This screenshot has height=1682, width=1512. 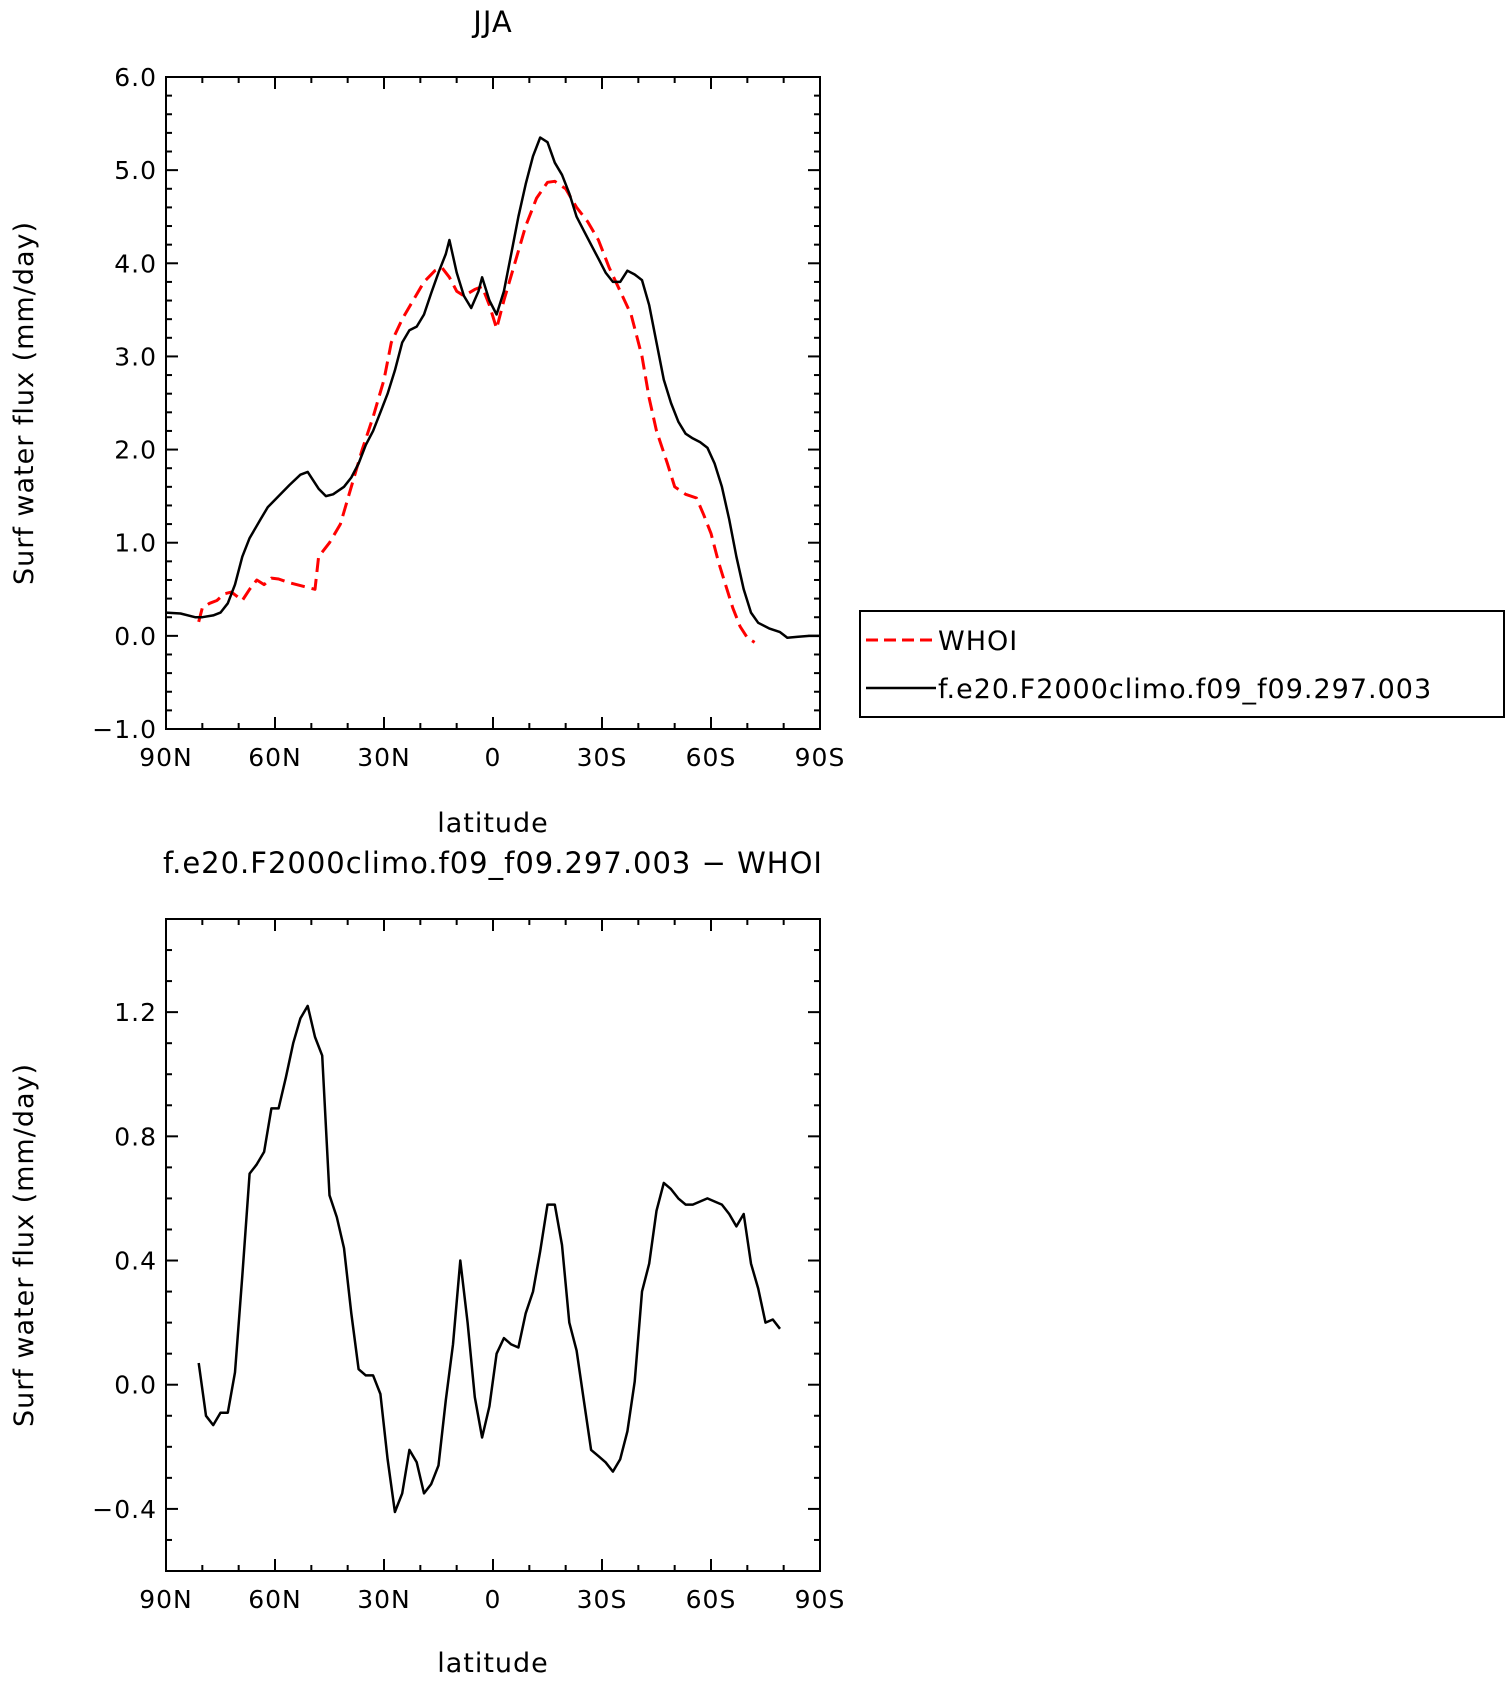 I want to click on legend-label: f.e20.F2000climo.f09_f09.297.003, so click(x=1185, y=689).